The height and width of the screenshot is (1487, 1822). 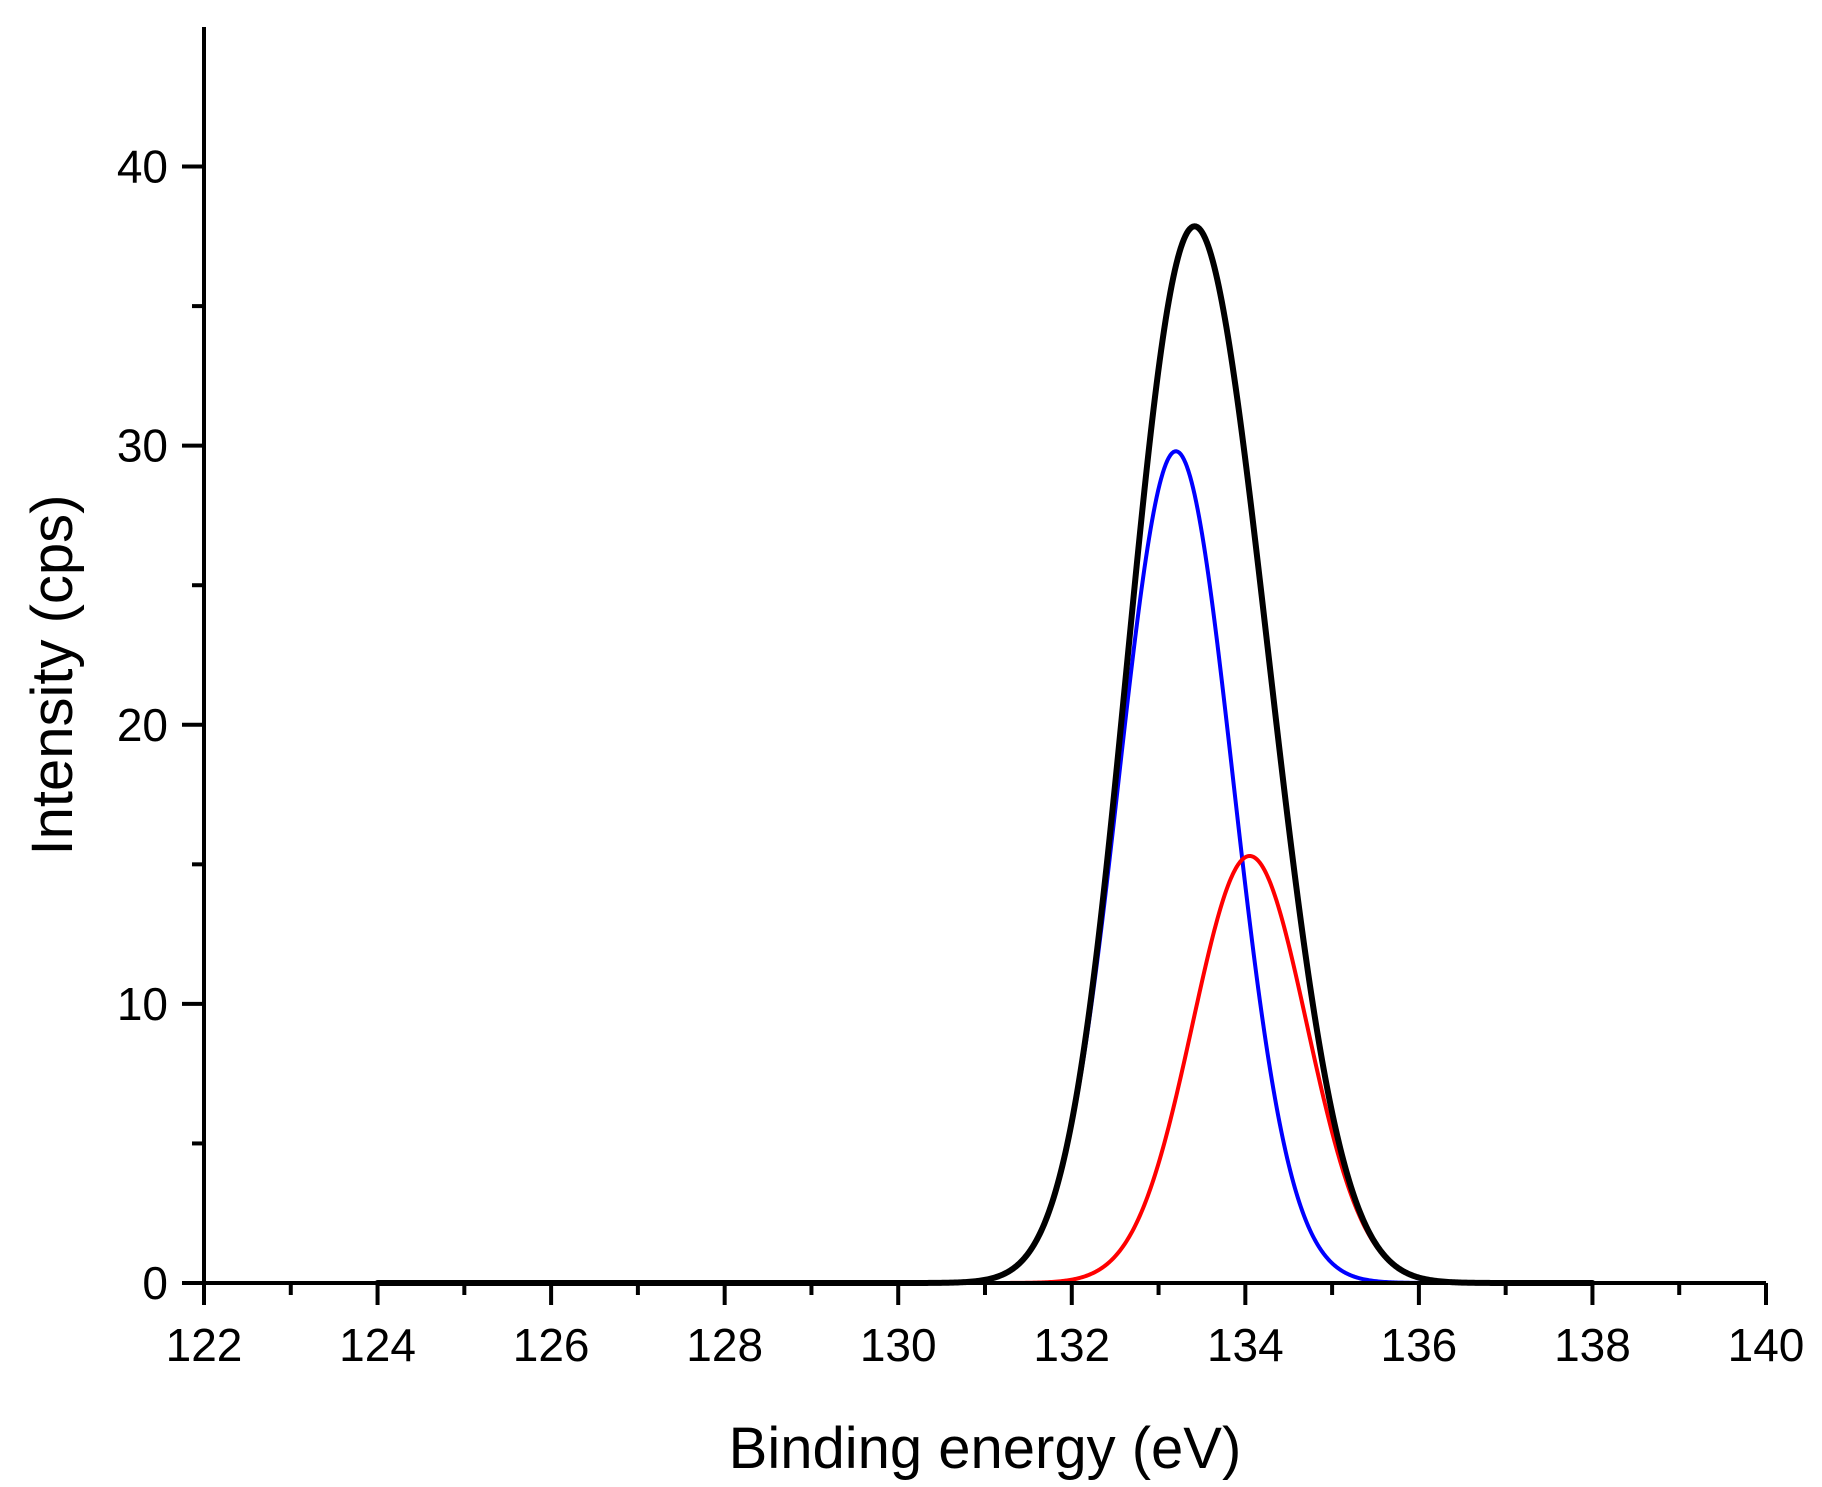 I want to click on x-axis-label: Binding energy (eV), so click(x=985, y=1448).